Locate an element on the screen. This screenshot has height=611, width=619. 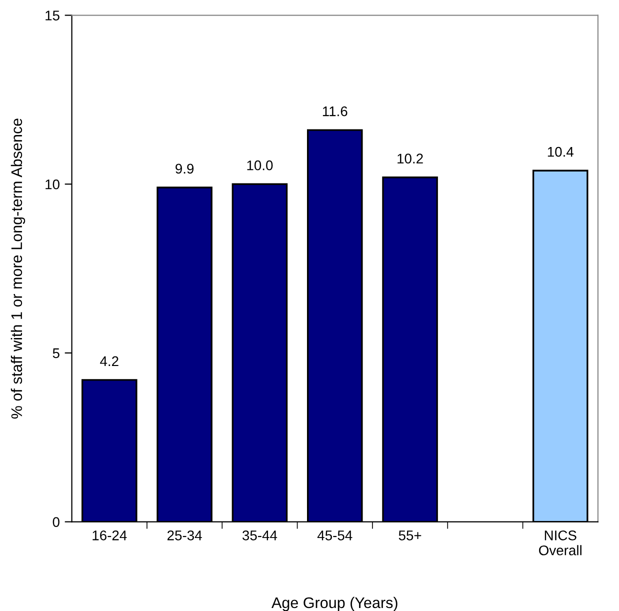
y-tick-label: 0 is located at coordinates (56, 522).